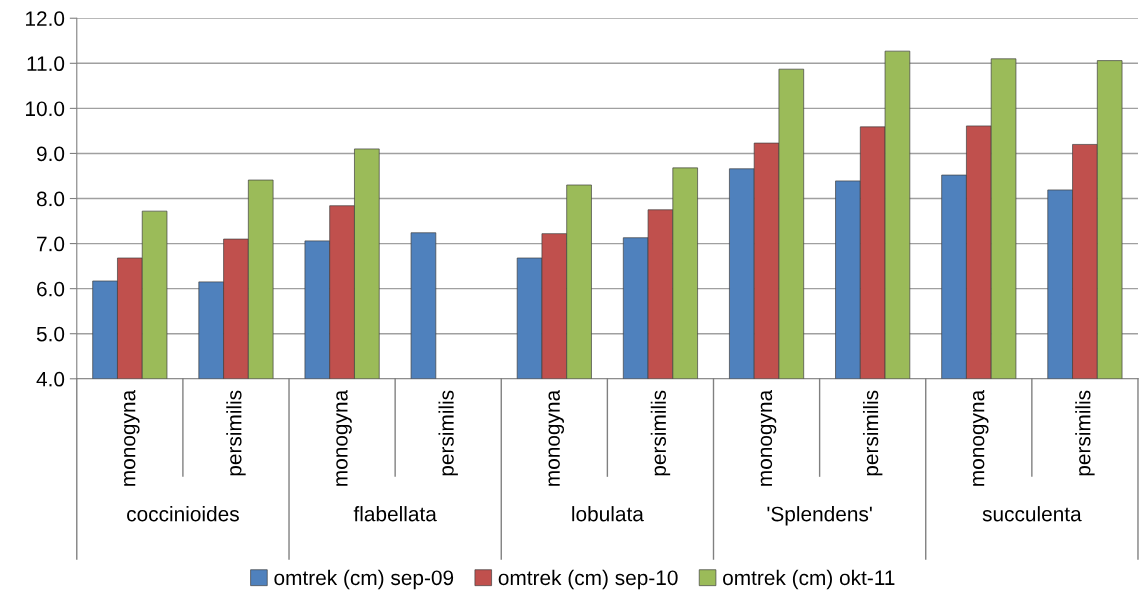 This screenshot has height=608, width=1146. Describe the element at coordinates (45, 109) in the screenshot. I see `y-tick-label: 10.0` at that location.